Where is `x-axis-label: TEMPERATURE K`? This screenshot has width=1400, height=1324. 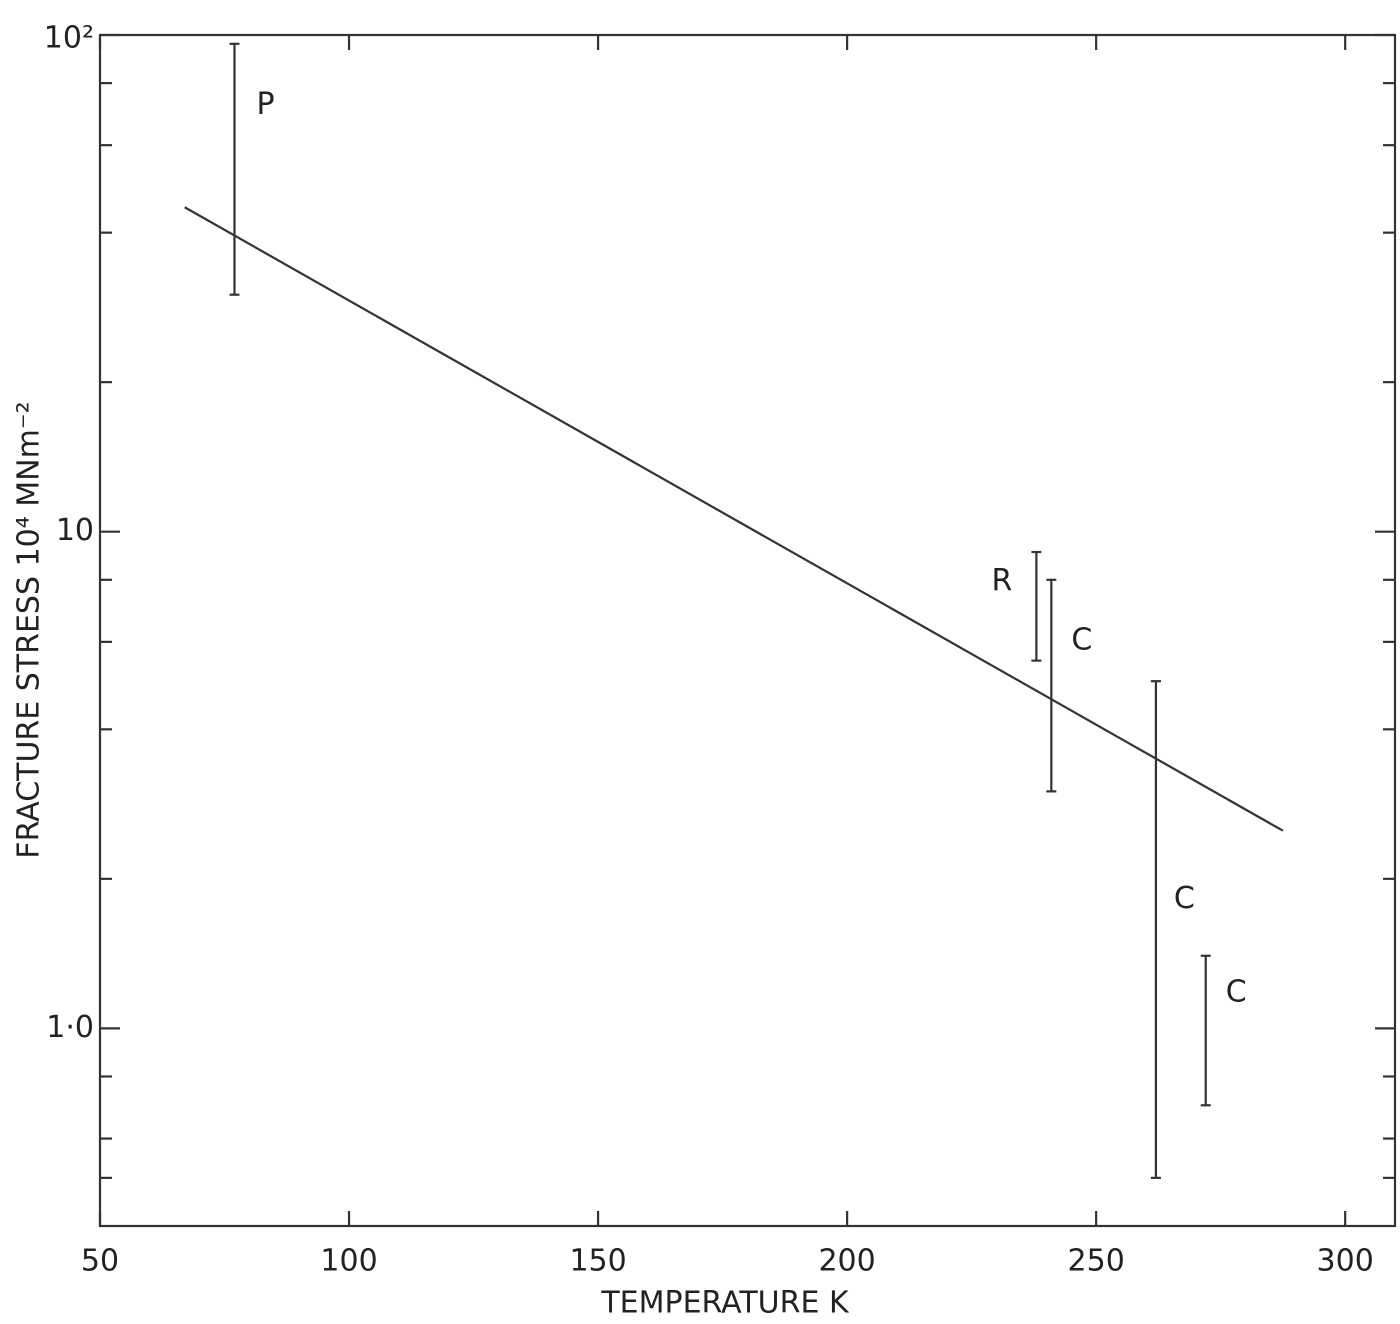 x-axis-label: TEMPERATURE K is located at coordinates (725, 1303).